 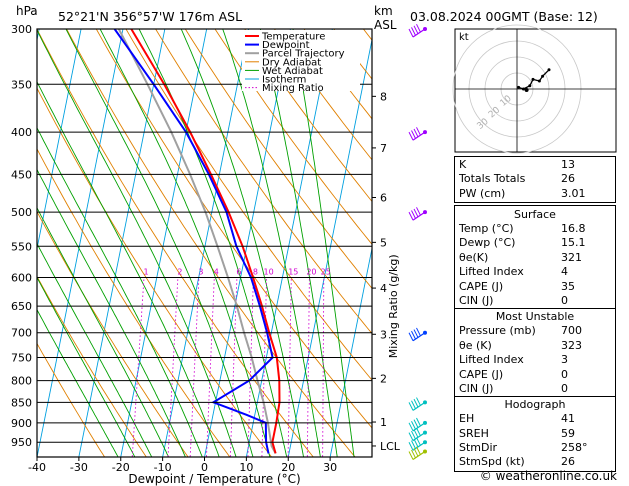 What do you see at coordinates (216, 271) in the screenshot?
I see `mixing-ratio-label: 4` at bounding box center [216, 271].